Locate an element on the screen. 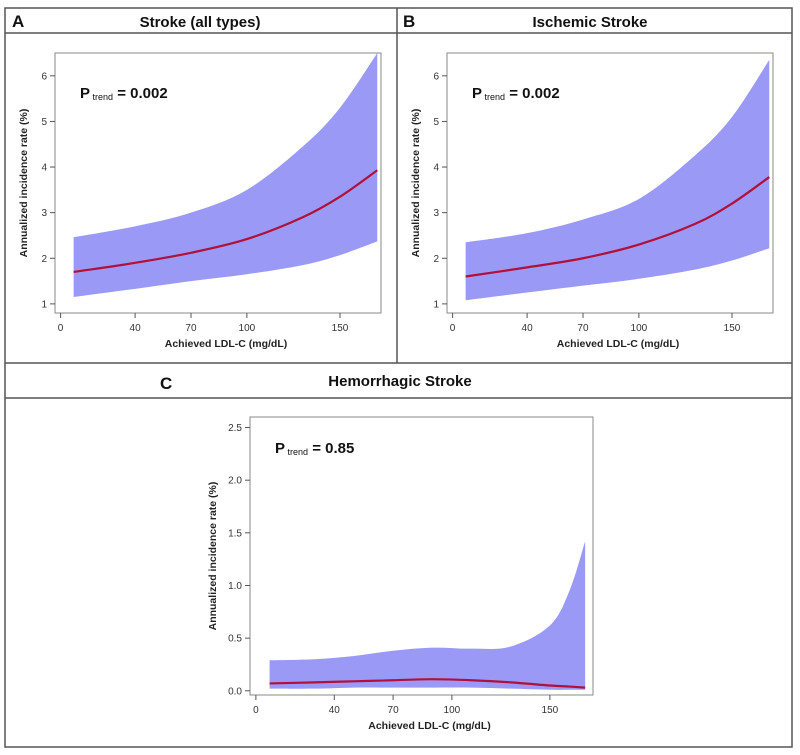 This screenshot has width=800, height=755. y-tick-label: 1.0 is located at coordinates (235, 586).